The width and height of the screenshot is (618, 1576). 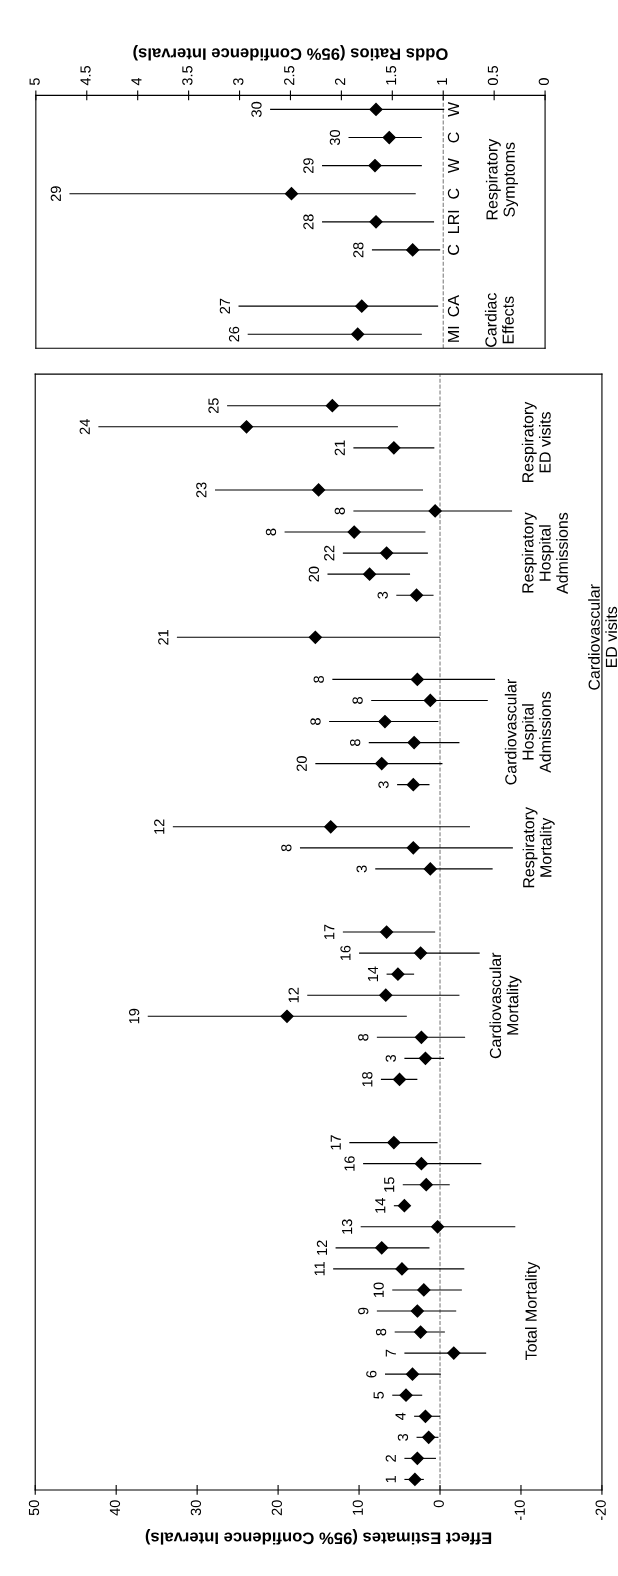 What do you see at coordinates (347, 1226) in the screenshot?
I see `y-tick-label: 13` at bounding box center [347, 1226].